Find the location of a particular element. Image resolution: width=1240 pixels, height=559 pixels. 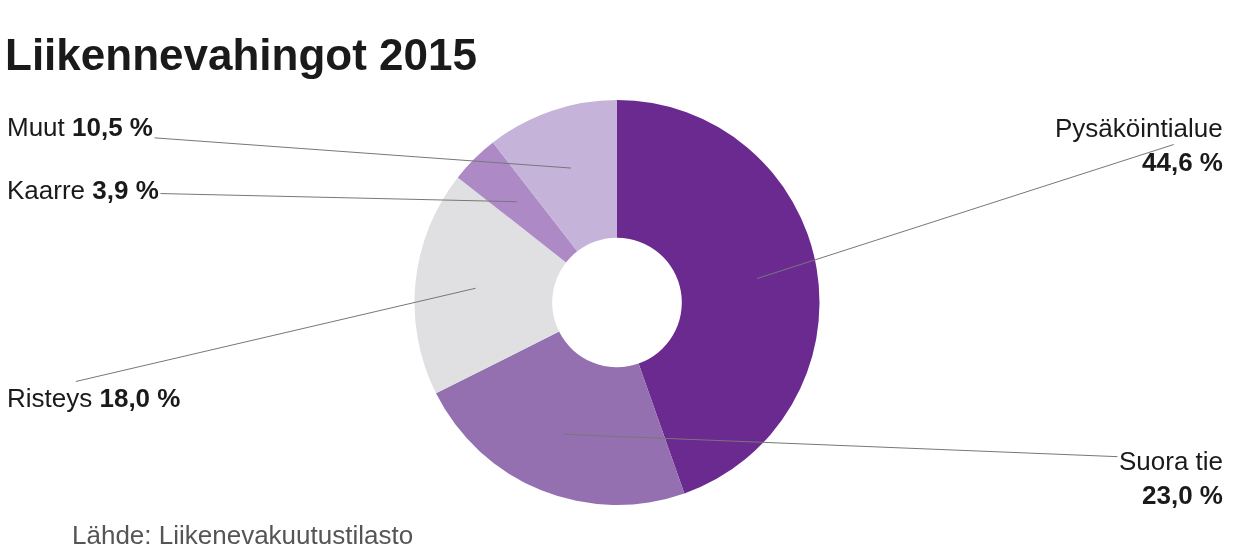

slice-label: Suora tie is located at coordinates (1171, 461).